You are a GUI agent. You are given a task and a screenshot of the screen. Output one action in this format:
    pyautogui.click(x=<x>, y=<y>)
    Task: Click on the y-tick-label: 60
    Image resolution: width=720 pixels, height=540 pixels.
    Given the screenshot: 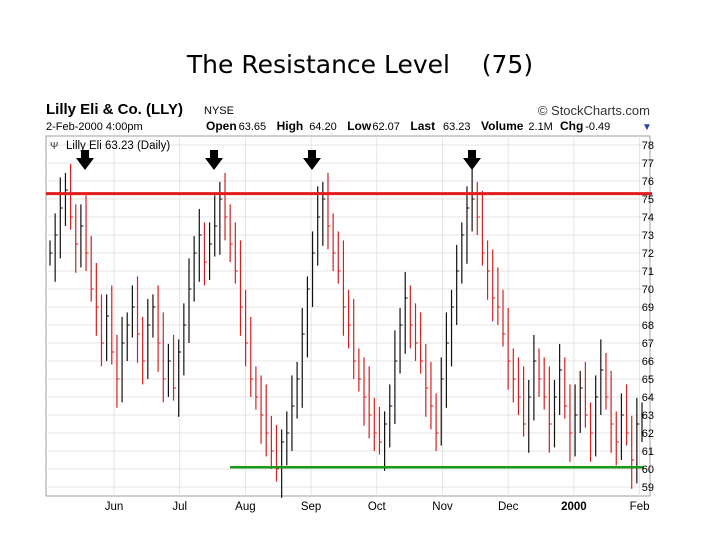 What is the action you would take?
    pyautogui.click(x=648, y=470)
    